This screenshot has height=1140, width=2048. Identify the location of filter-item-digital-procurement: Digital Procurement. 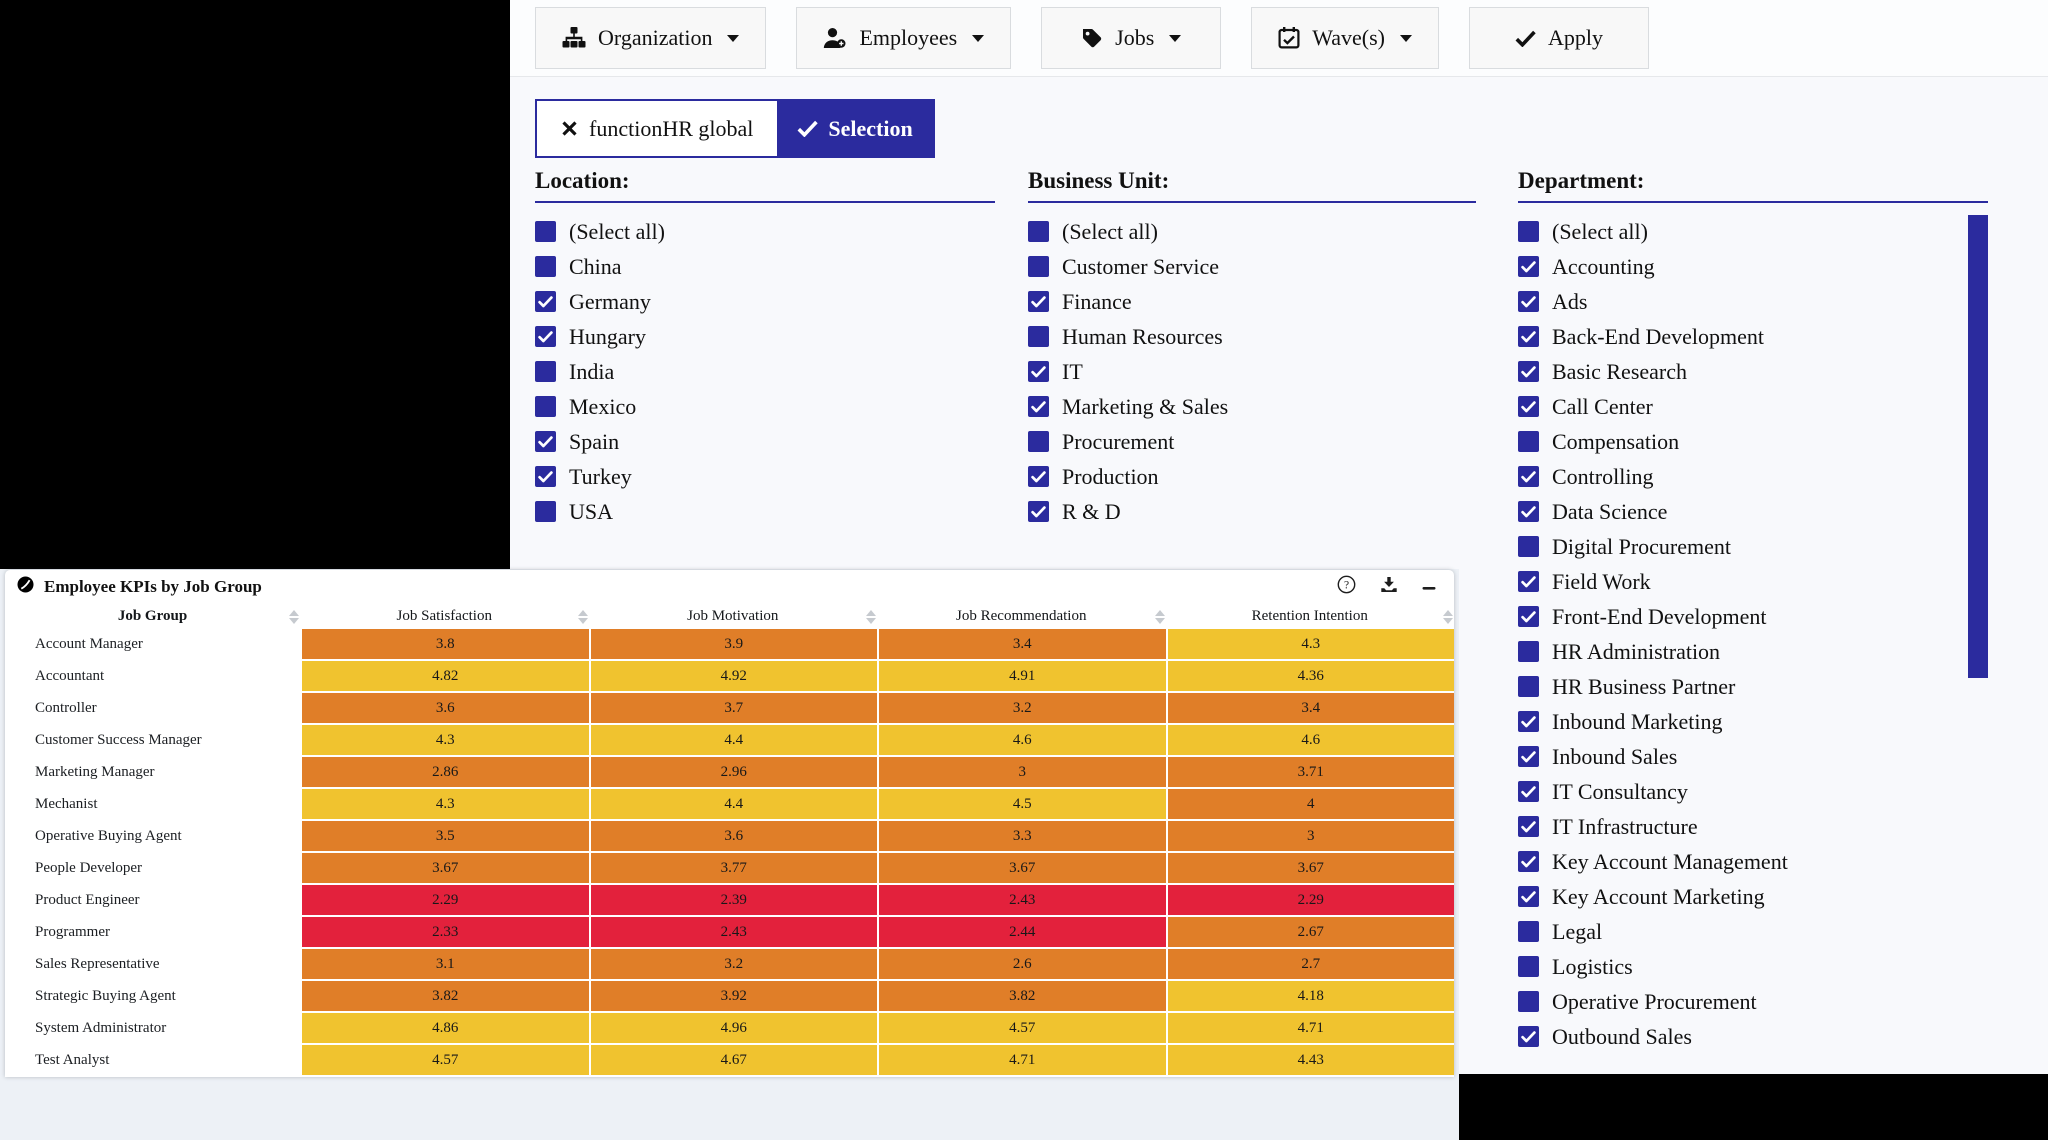
(1753, 546).